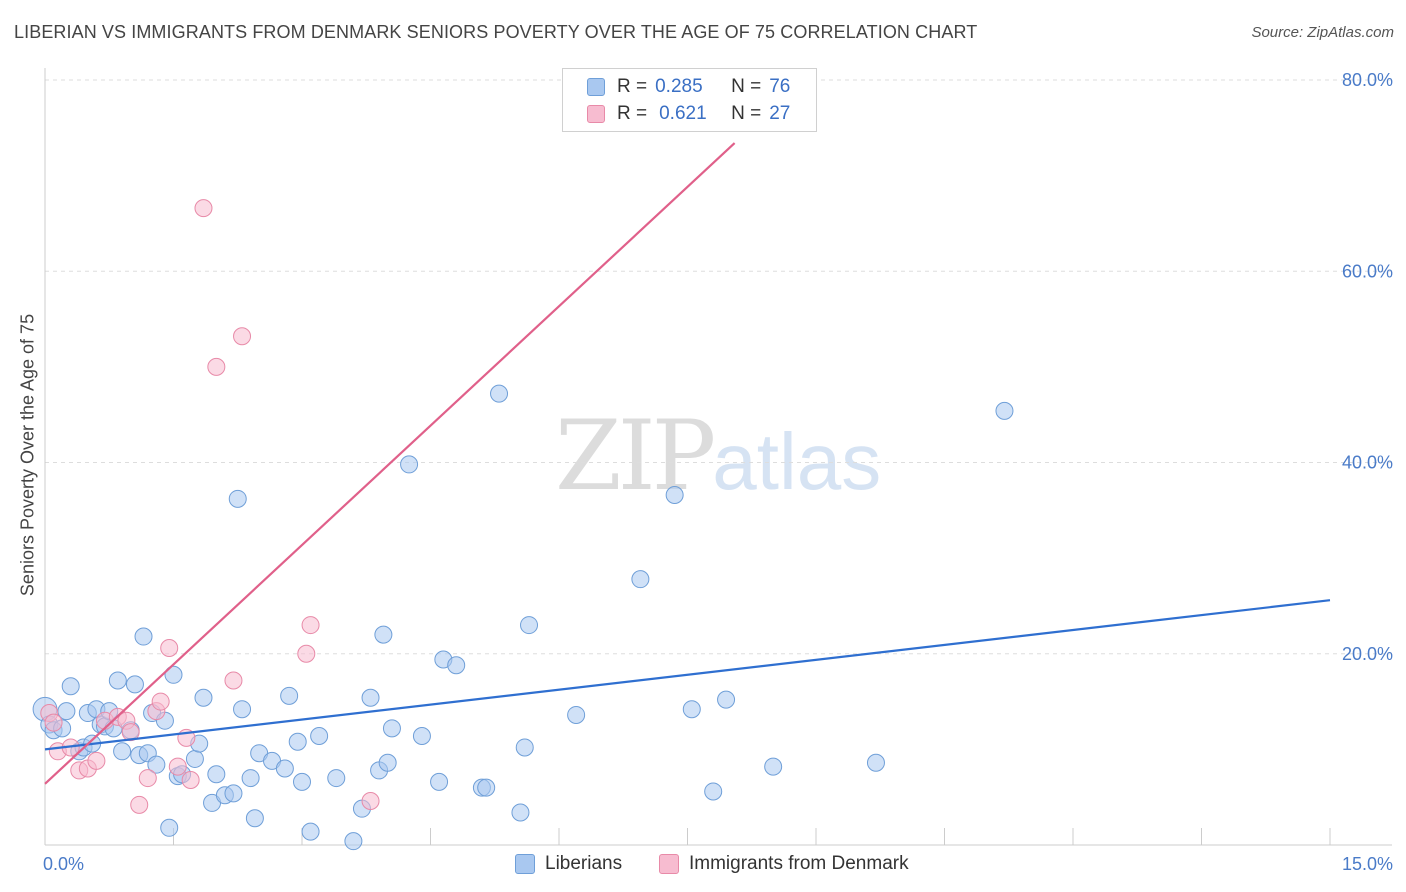 Image resolution: width=1406 pixels, height=892 pixels. I want to click on legend-r-value: 0.621, so click(683, 113).